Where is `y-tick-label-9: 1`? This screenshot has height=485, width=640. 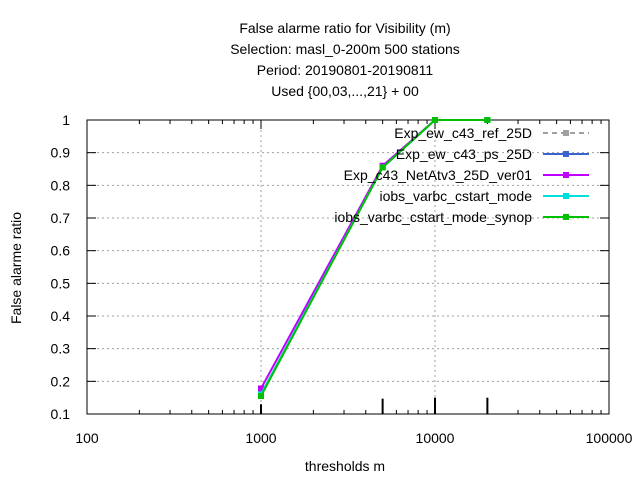
y-tick-label-9: 1 is located at coordinates (66, 120).